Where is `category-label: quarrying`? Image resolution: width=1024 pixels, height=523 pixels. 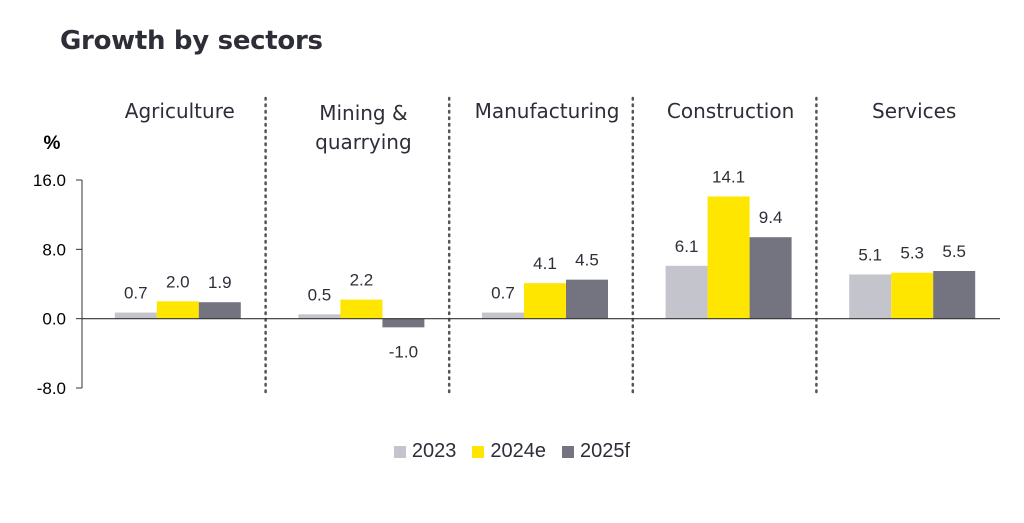
category-label: quarrying is located at coordinates (363, 142).